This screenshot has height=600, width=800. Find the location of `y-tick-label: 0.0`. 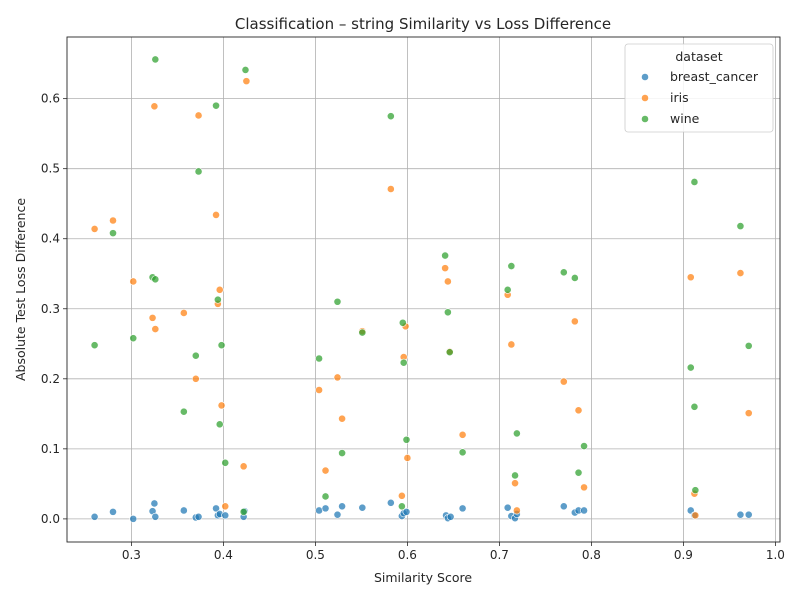

y-tick-label: 0.0 is located at coordinates (50, 519).